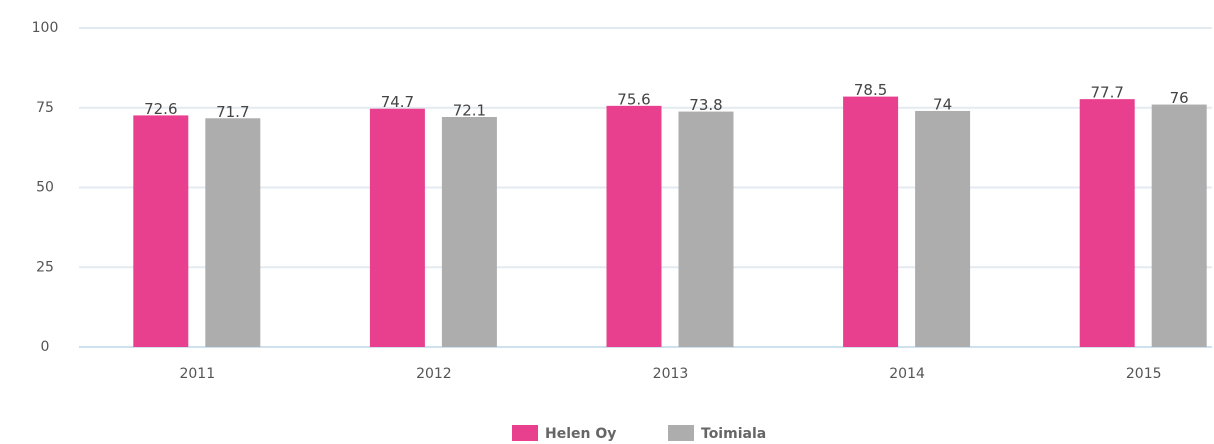 This screenshot has width=1214, height=444. Describe the element at coordinates (469, 111) in the screenshot. I see `value-label: 72.1` at that location.